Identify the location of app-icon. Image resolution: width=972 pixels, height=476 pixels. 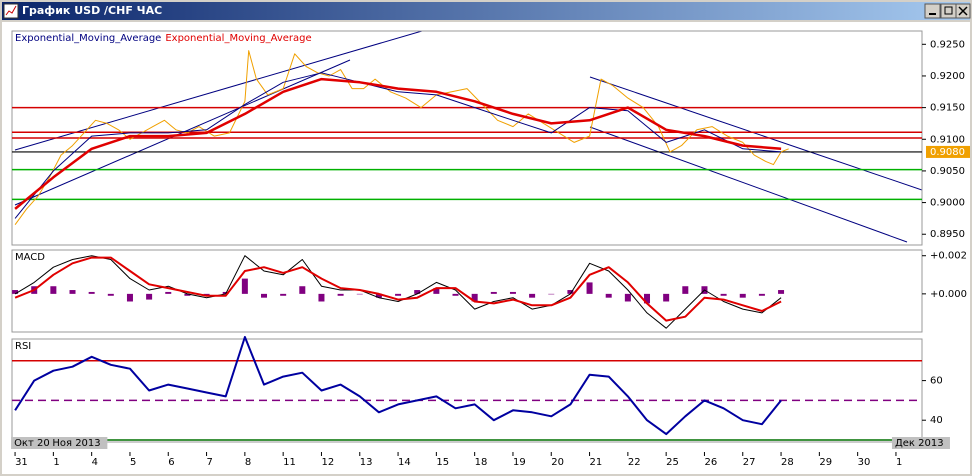
(11, 11).